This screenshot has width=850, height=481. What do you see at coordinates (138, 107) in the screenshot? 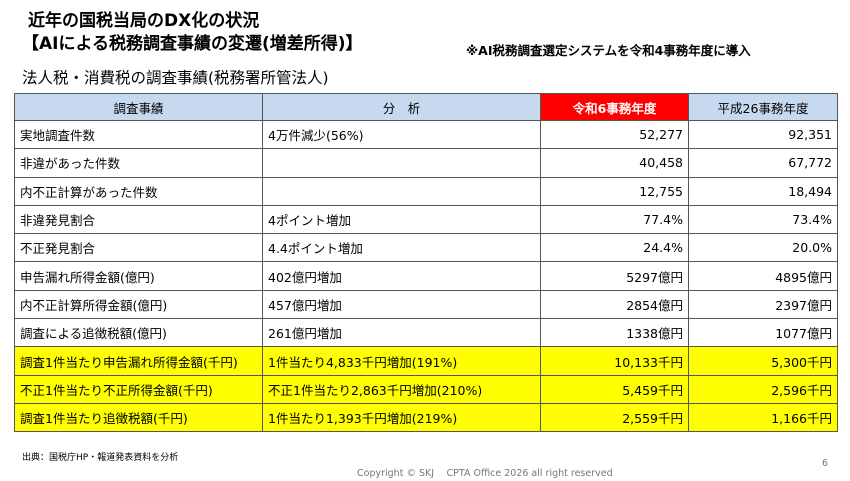
I see `column-header-item: 調査事績` at bounding box center [138, 107].